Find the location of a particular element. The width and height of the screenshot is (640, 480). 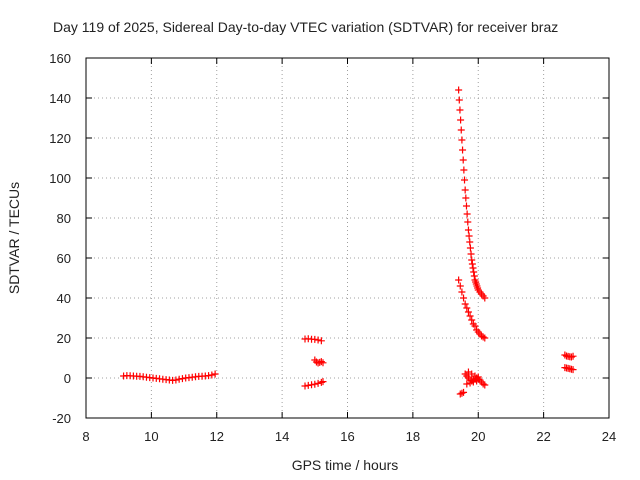

y-tick-label: 20 is located at coordinates (64, 338).